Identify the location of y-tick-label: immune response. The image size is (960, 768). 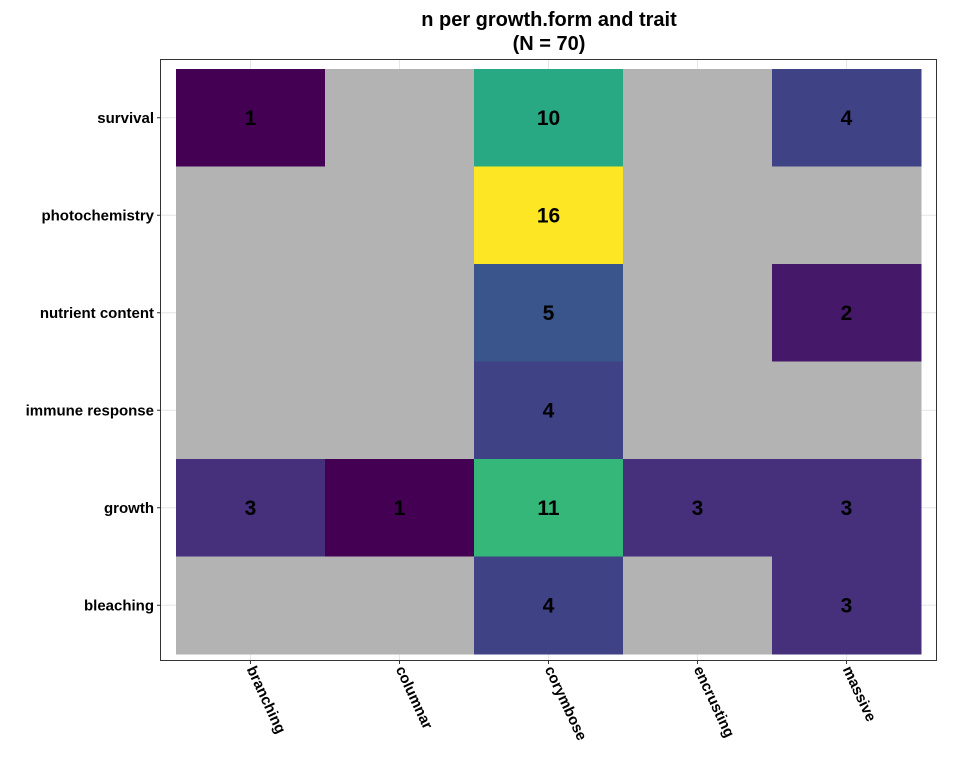
(90, 410).